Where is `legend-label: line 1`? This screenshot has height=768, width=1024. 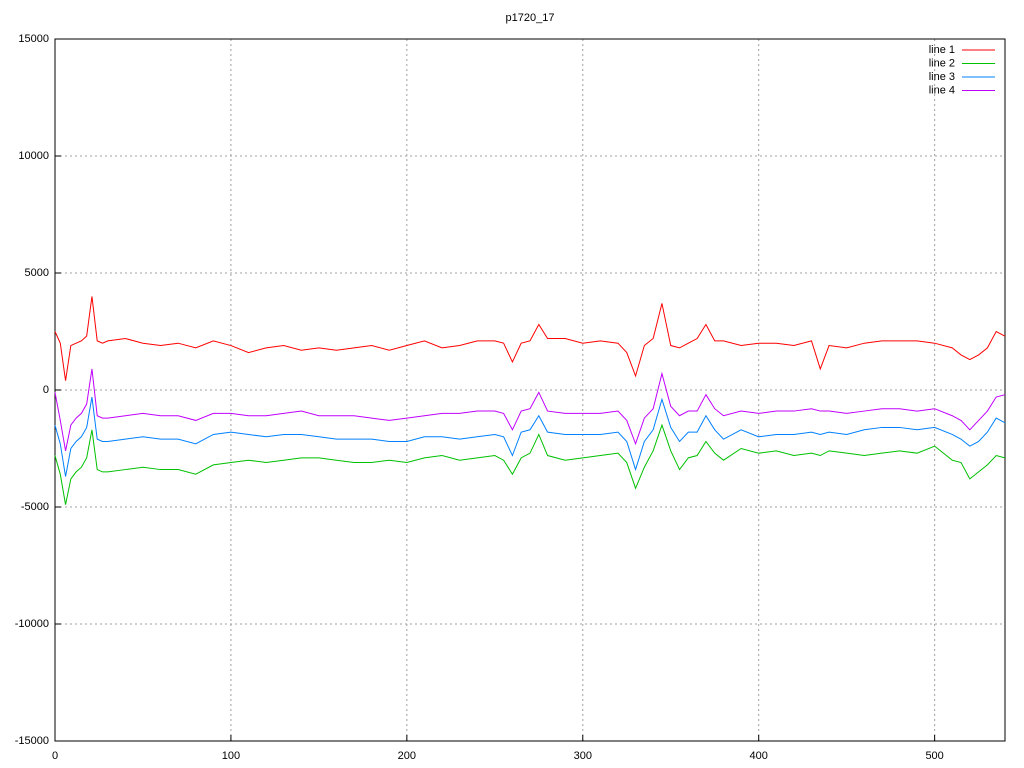
legend-label: line 1 is located at coordinates (942, 50).